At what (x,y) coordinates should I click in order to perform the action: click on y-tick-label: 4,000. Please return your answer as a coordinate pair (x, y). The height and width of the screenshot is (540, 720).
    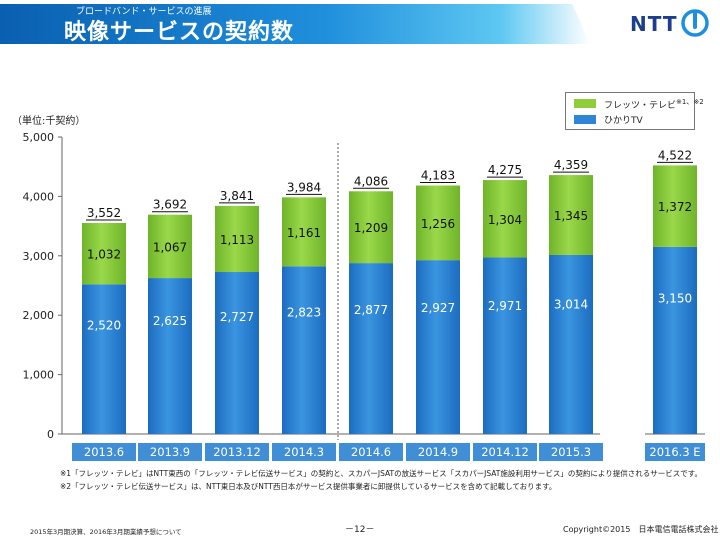
    Looking at the image, I should click on (39, 196).